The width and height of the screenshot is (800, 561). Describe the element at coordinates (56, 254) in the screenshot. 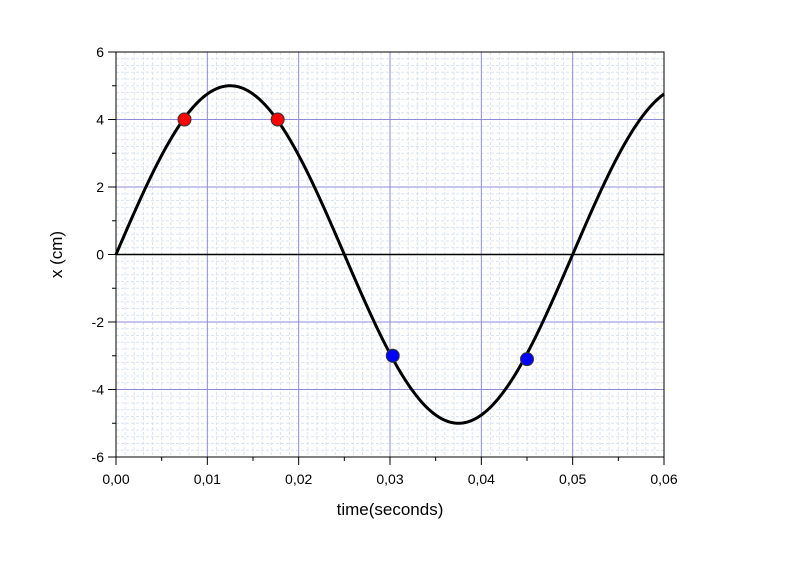

I see `y-axis-label: x (cm)` at that location.